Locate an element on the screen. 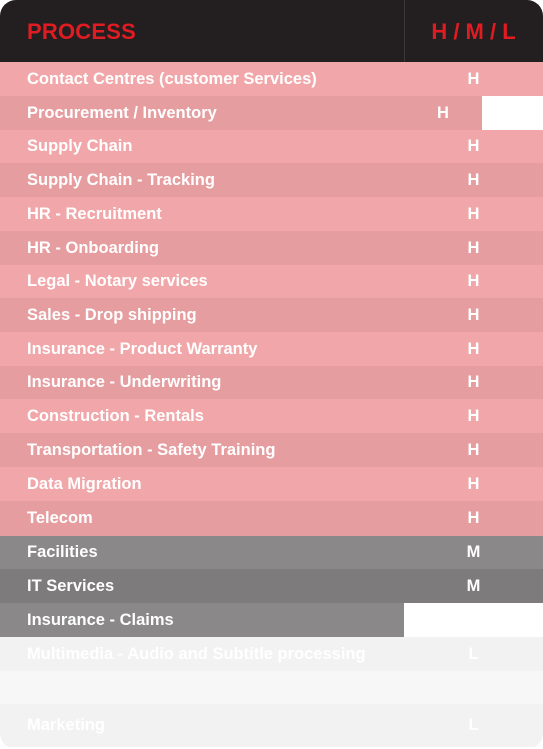  process-name: HR - Recruitment is located at coordinates (94, 214).